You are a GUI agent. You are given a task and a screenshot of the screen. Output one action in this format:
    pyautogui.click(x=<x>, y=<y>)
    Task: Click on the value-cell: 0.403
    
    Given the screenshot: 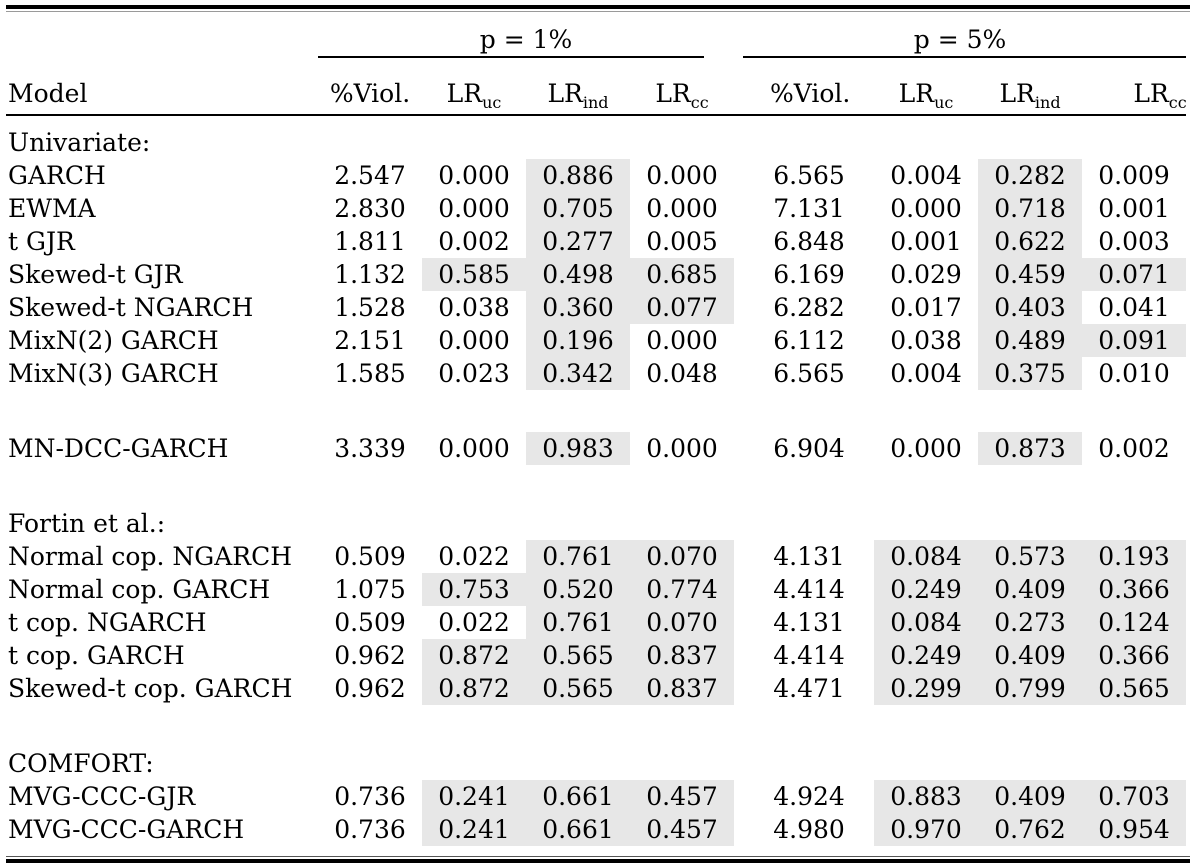 What is the action you would take?
    pyautogui.click(x=1030, y=307)
    